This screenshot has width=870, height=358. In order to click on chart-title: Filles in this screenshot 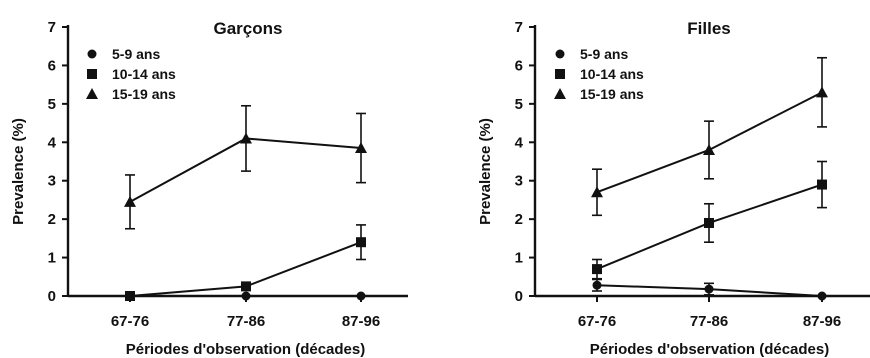, I will do `click(708, 28)`.